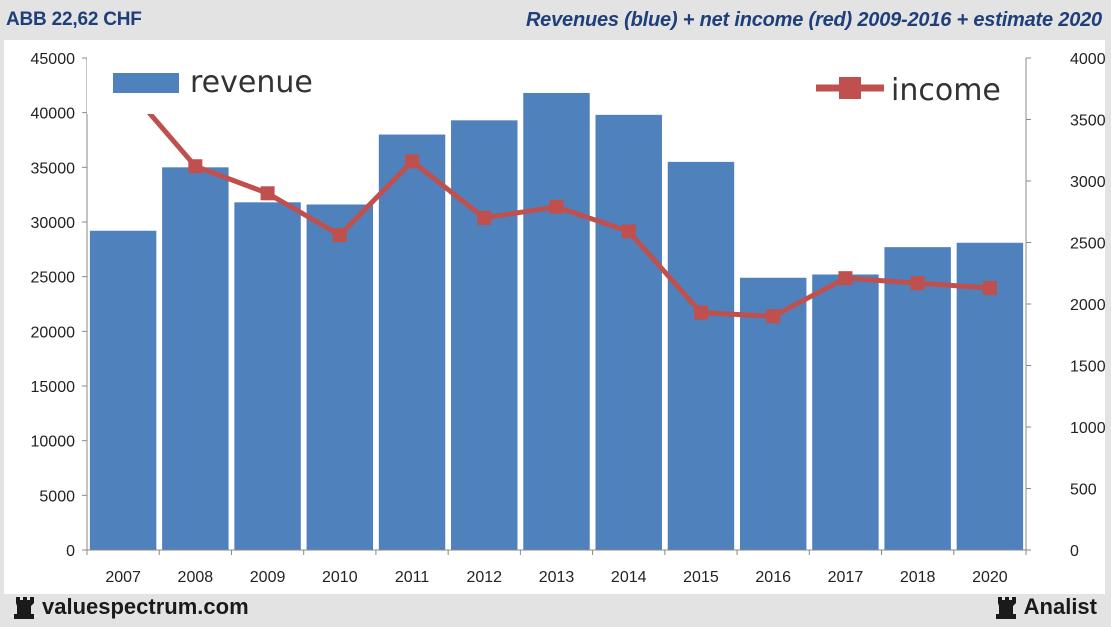 Image resolution: width=1111 pixels, height=627 pixels. Describe the element at coordinates (990, 577) in the screenshot. I see `x-tick-label-2020: 2020` at that location.